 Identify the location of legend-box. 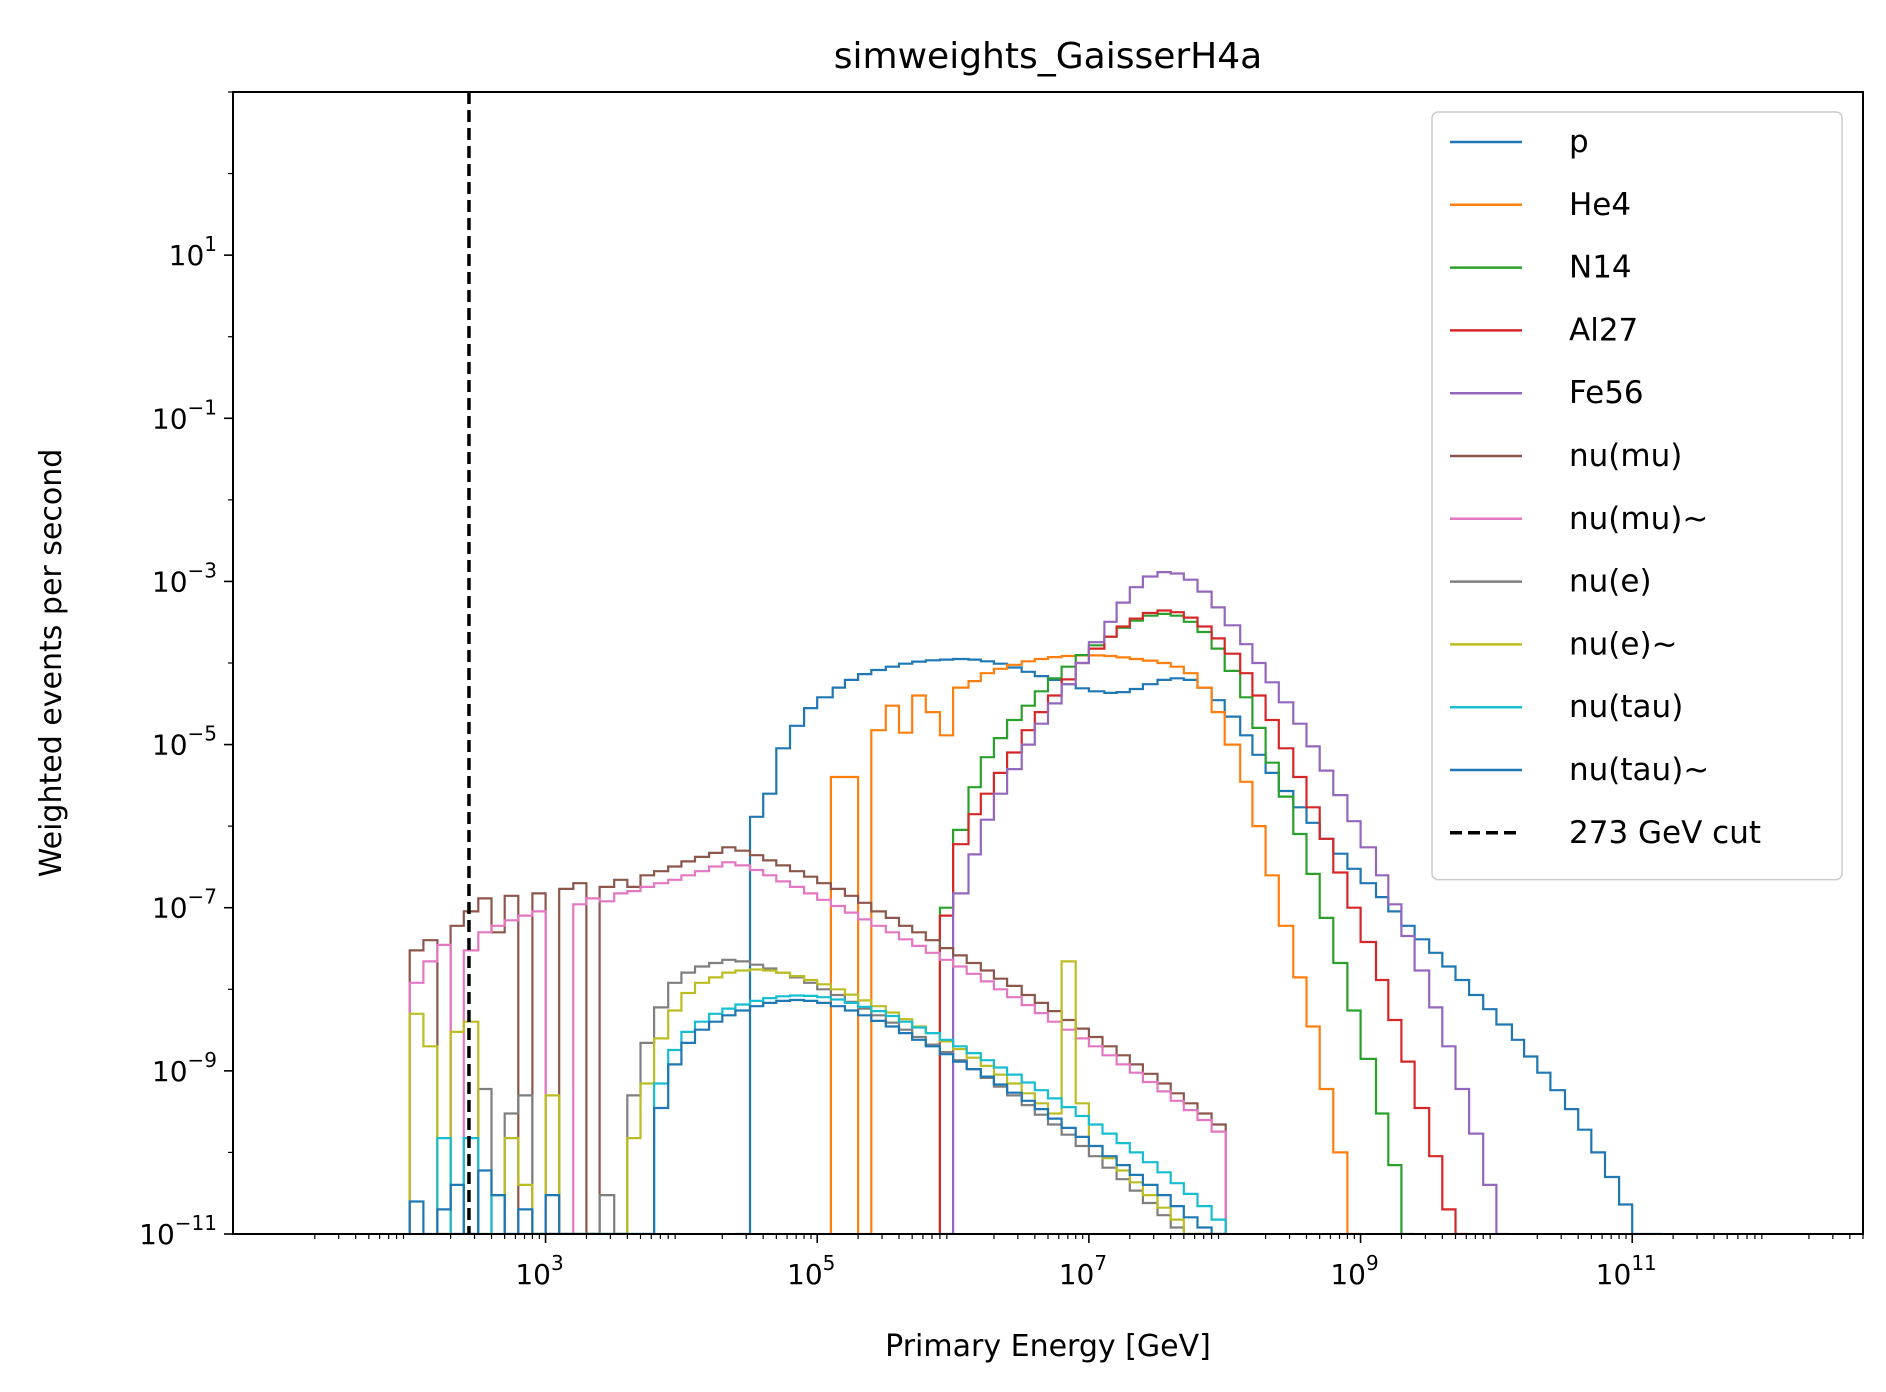
(1637, 496).